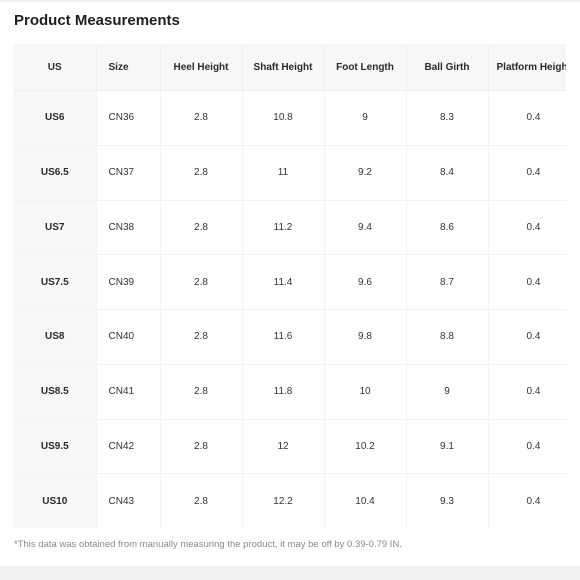 The height and width of the screenshot is (580, 580). What do you see at coordinates (290, 1) in the screenshot?
I see `top-divider` at bounding box center [290, 1].